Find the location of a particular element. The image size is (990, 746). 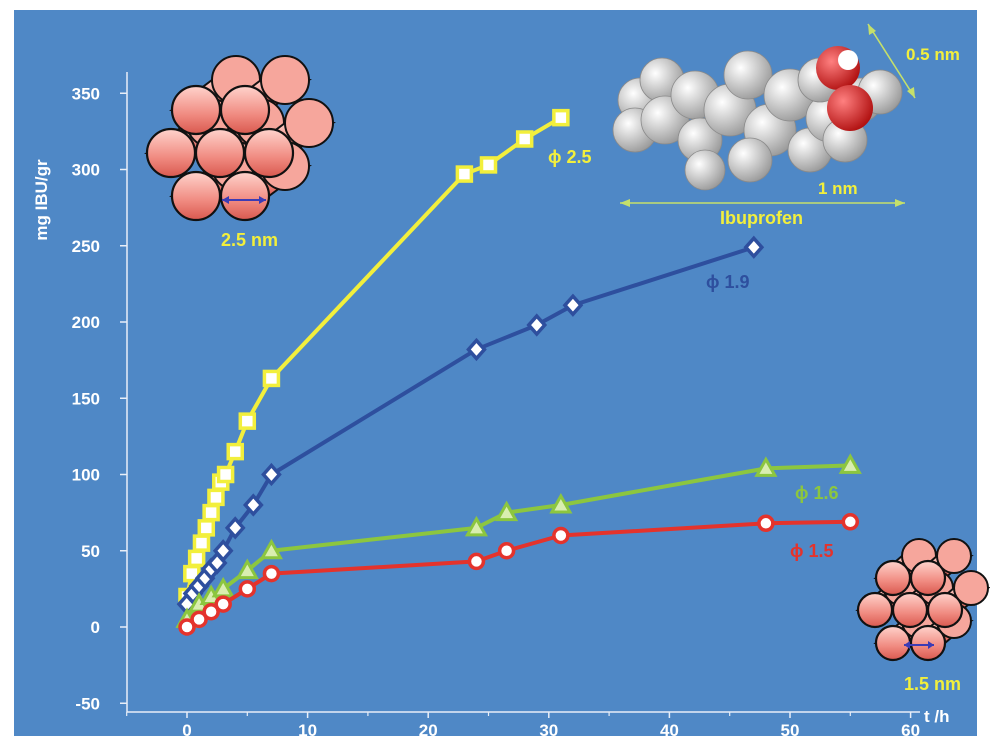

series-label-1-6: ϕ 1.6 is located at coordinates (817, 493).